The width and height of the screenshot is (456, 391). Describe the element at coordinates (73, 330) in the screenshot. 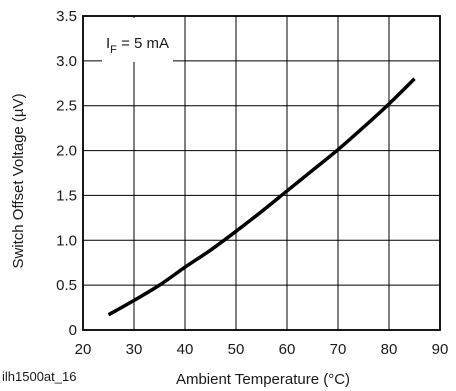

I see `y-tick-label: 0` at that location.